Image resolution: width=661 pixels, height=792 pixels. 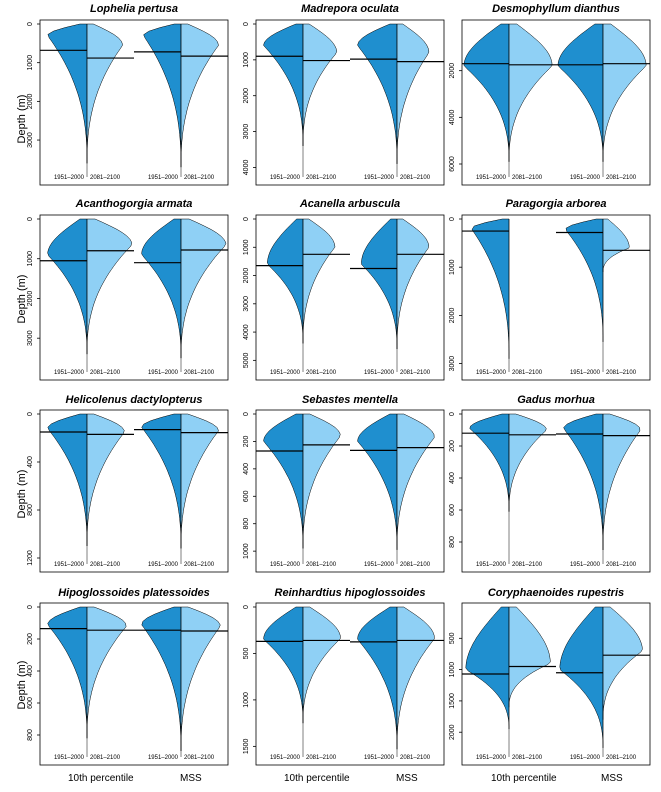 What do you see at coordinates (486, 92) in the screenshot?
I see `panel-desmophyllum-dianthus-10th-percentile-historical-violin` at bounding box center [486, 92].